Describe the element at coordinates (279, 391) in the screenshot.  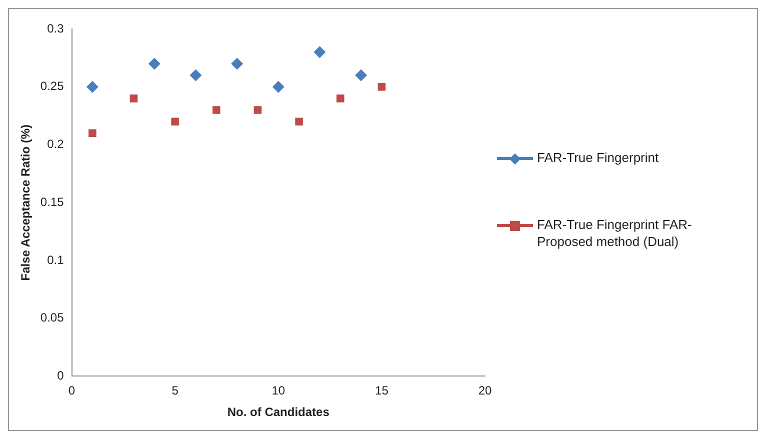
I see `x-tick-label: 10` at that location.